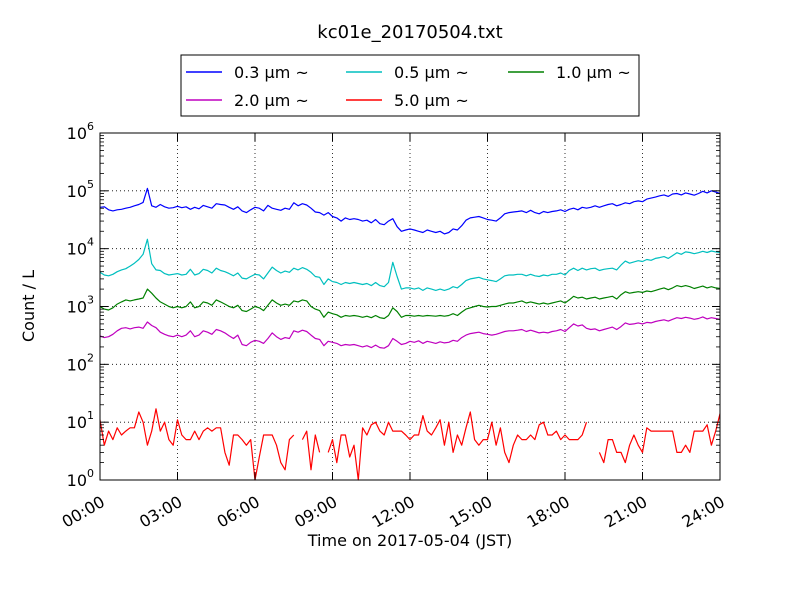 This screenshot has width=800, height=600. Describe the element at coordinates (271, 100) in the screenshot. I see `legend-label: 2.0 μm ~` at that location.